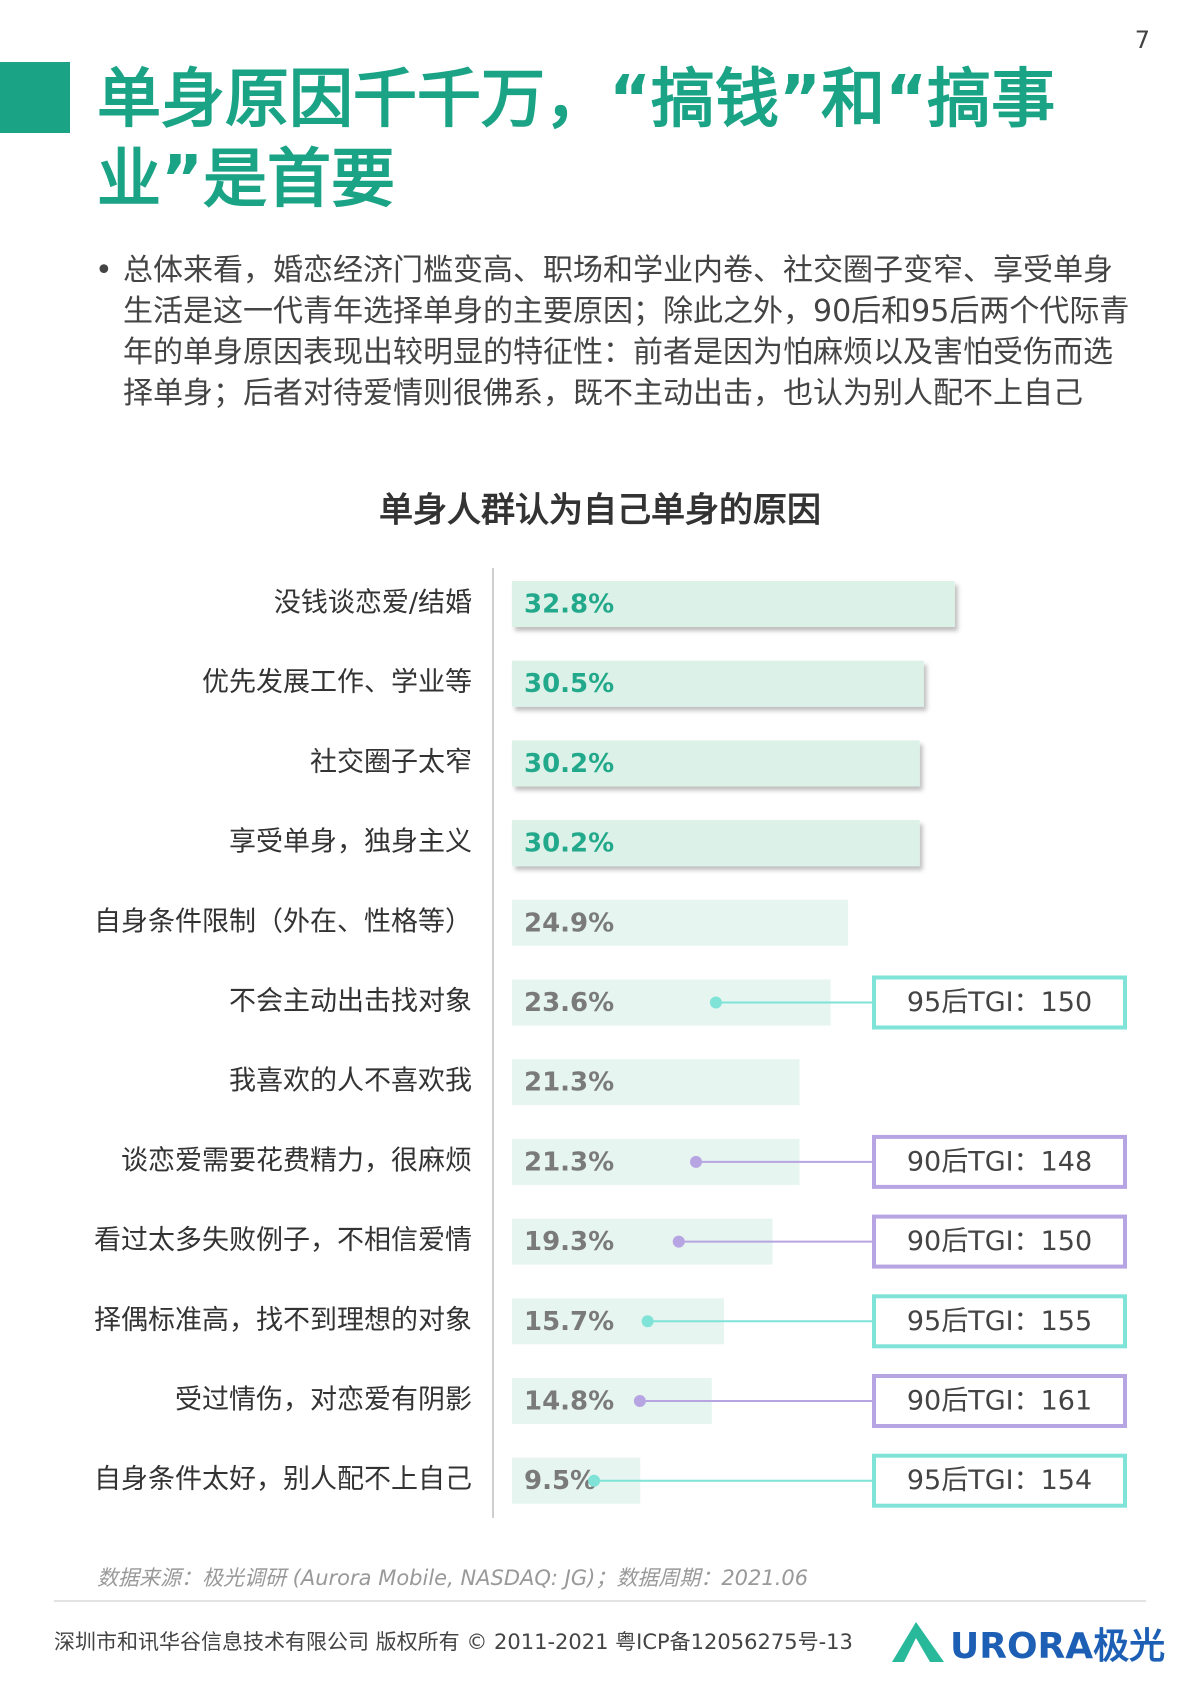  What do you see at coordinates (569, 605) in the screenshot?
I see `value-label: 32.8%` at bounding box center [569, 605].